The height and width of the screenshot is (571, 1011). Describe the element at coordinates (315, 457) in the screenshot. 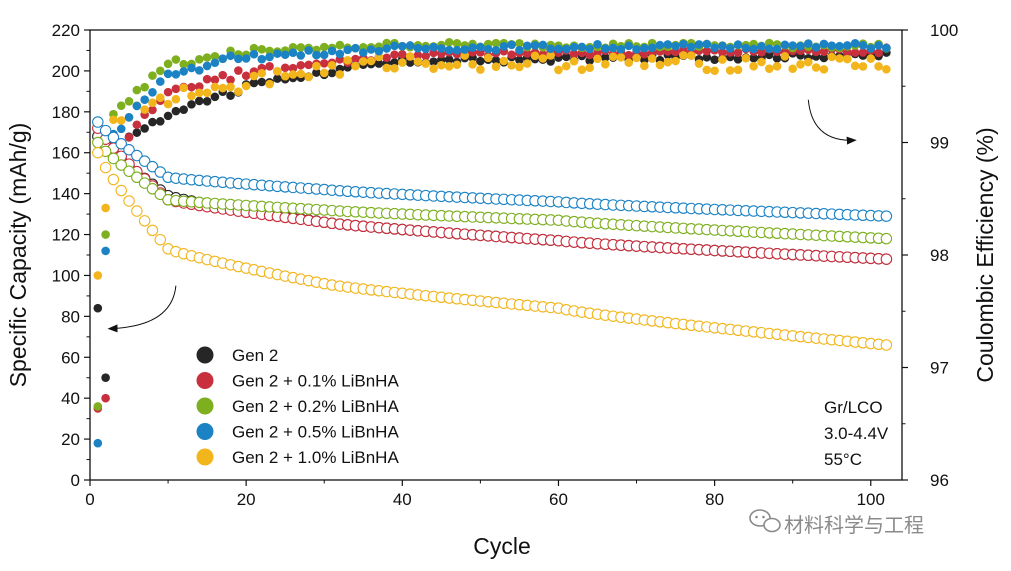

I see `legend-label: Gen 2 + 1.0% LiBnHA` at that location.